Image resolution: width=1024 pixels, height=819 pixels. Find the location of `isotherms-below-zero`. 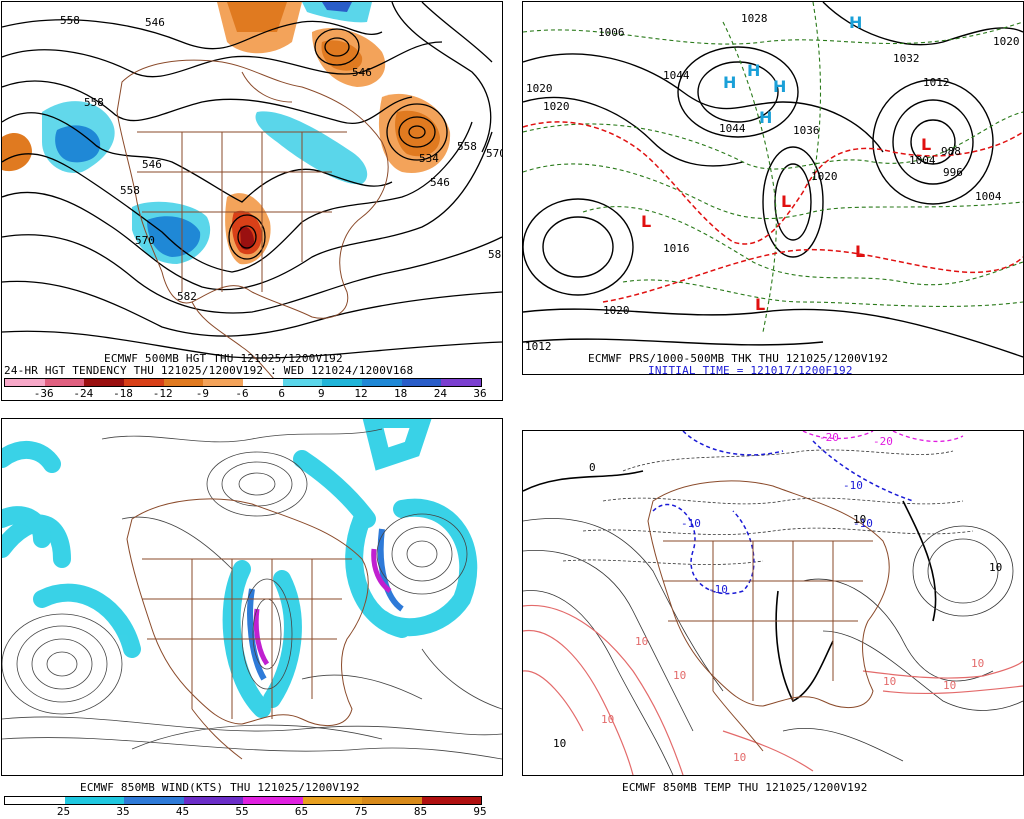

isotherms-below-zero is located at coordinates (768, 507).